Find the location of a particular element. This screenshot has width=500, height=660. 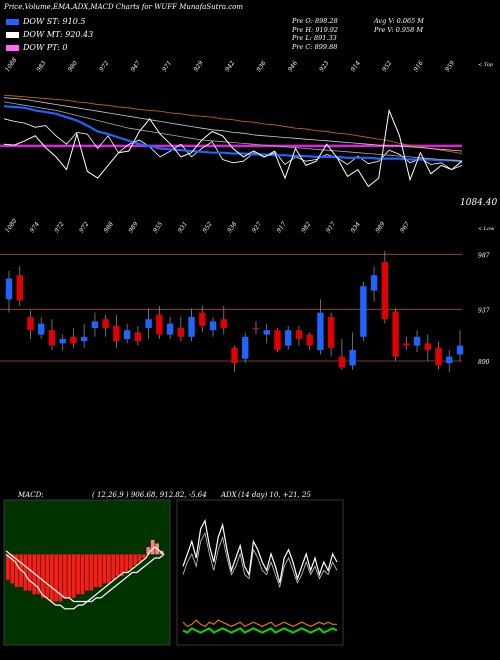

adx-panel is located at coordinates (260, 572).